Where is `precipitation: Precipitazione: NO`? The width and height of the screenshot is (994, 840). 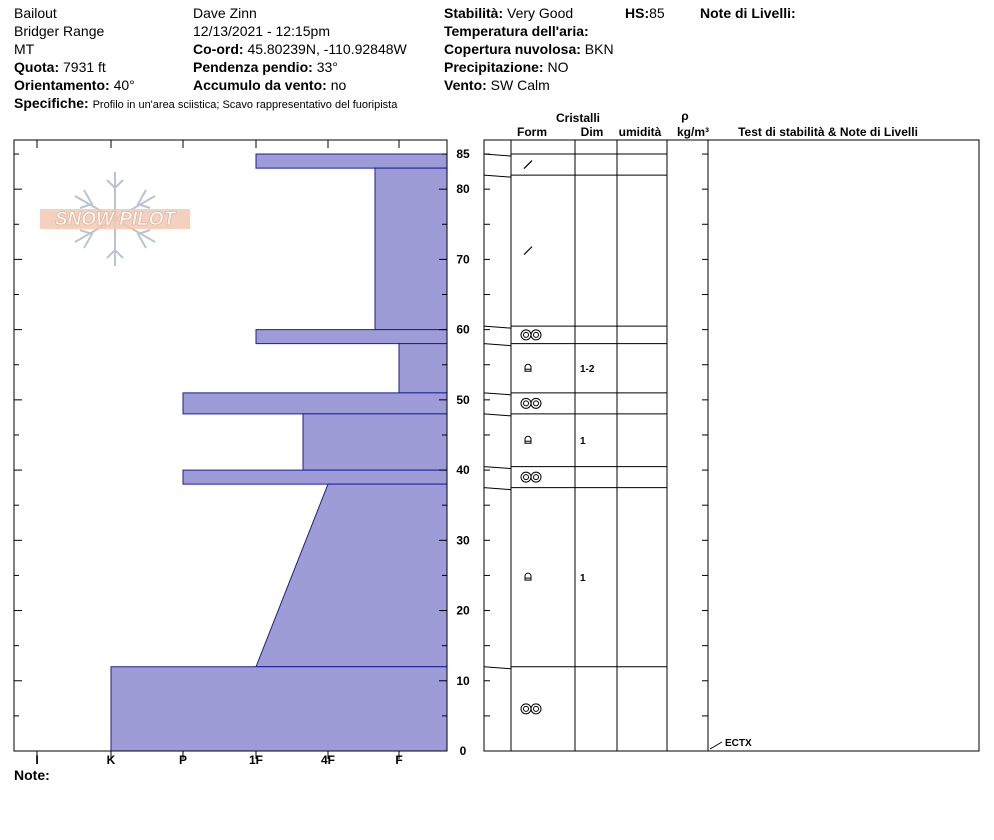 precipitation: Precipitazione: NO is located at coordinates (506, 67).